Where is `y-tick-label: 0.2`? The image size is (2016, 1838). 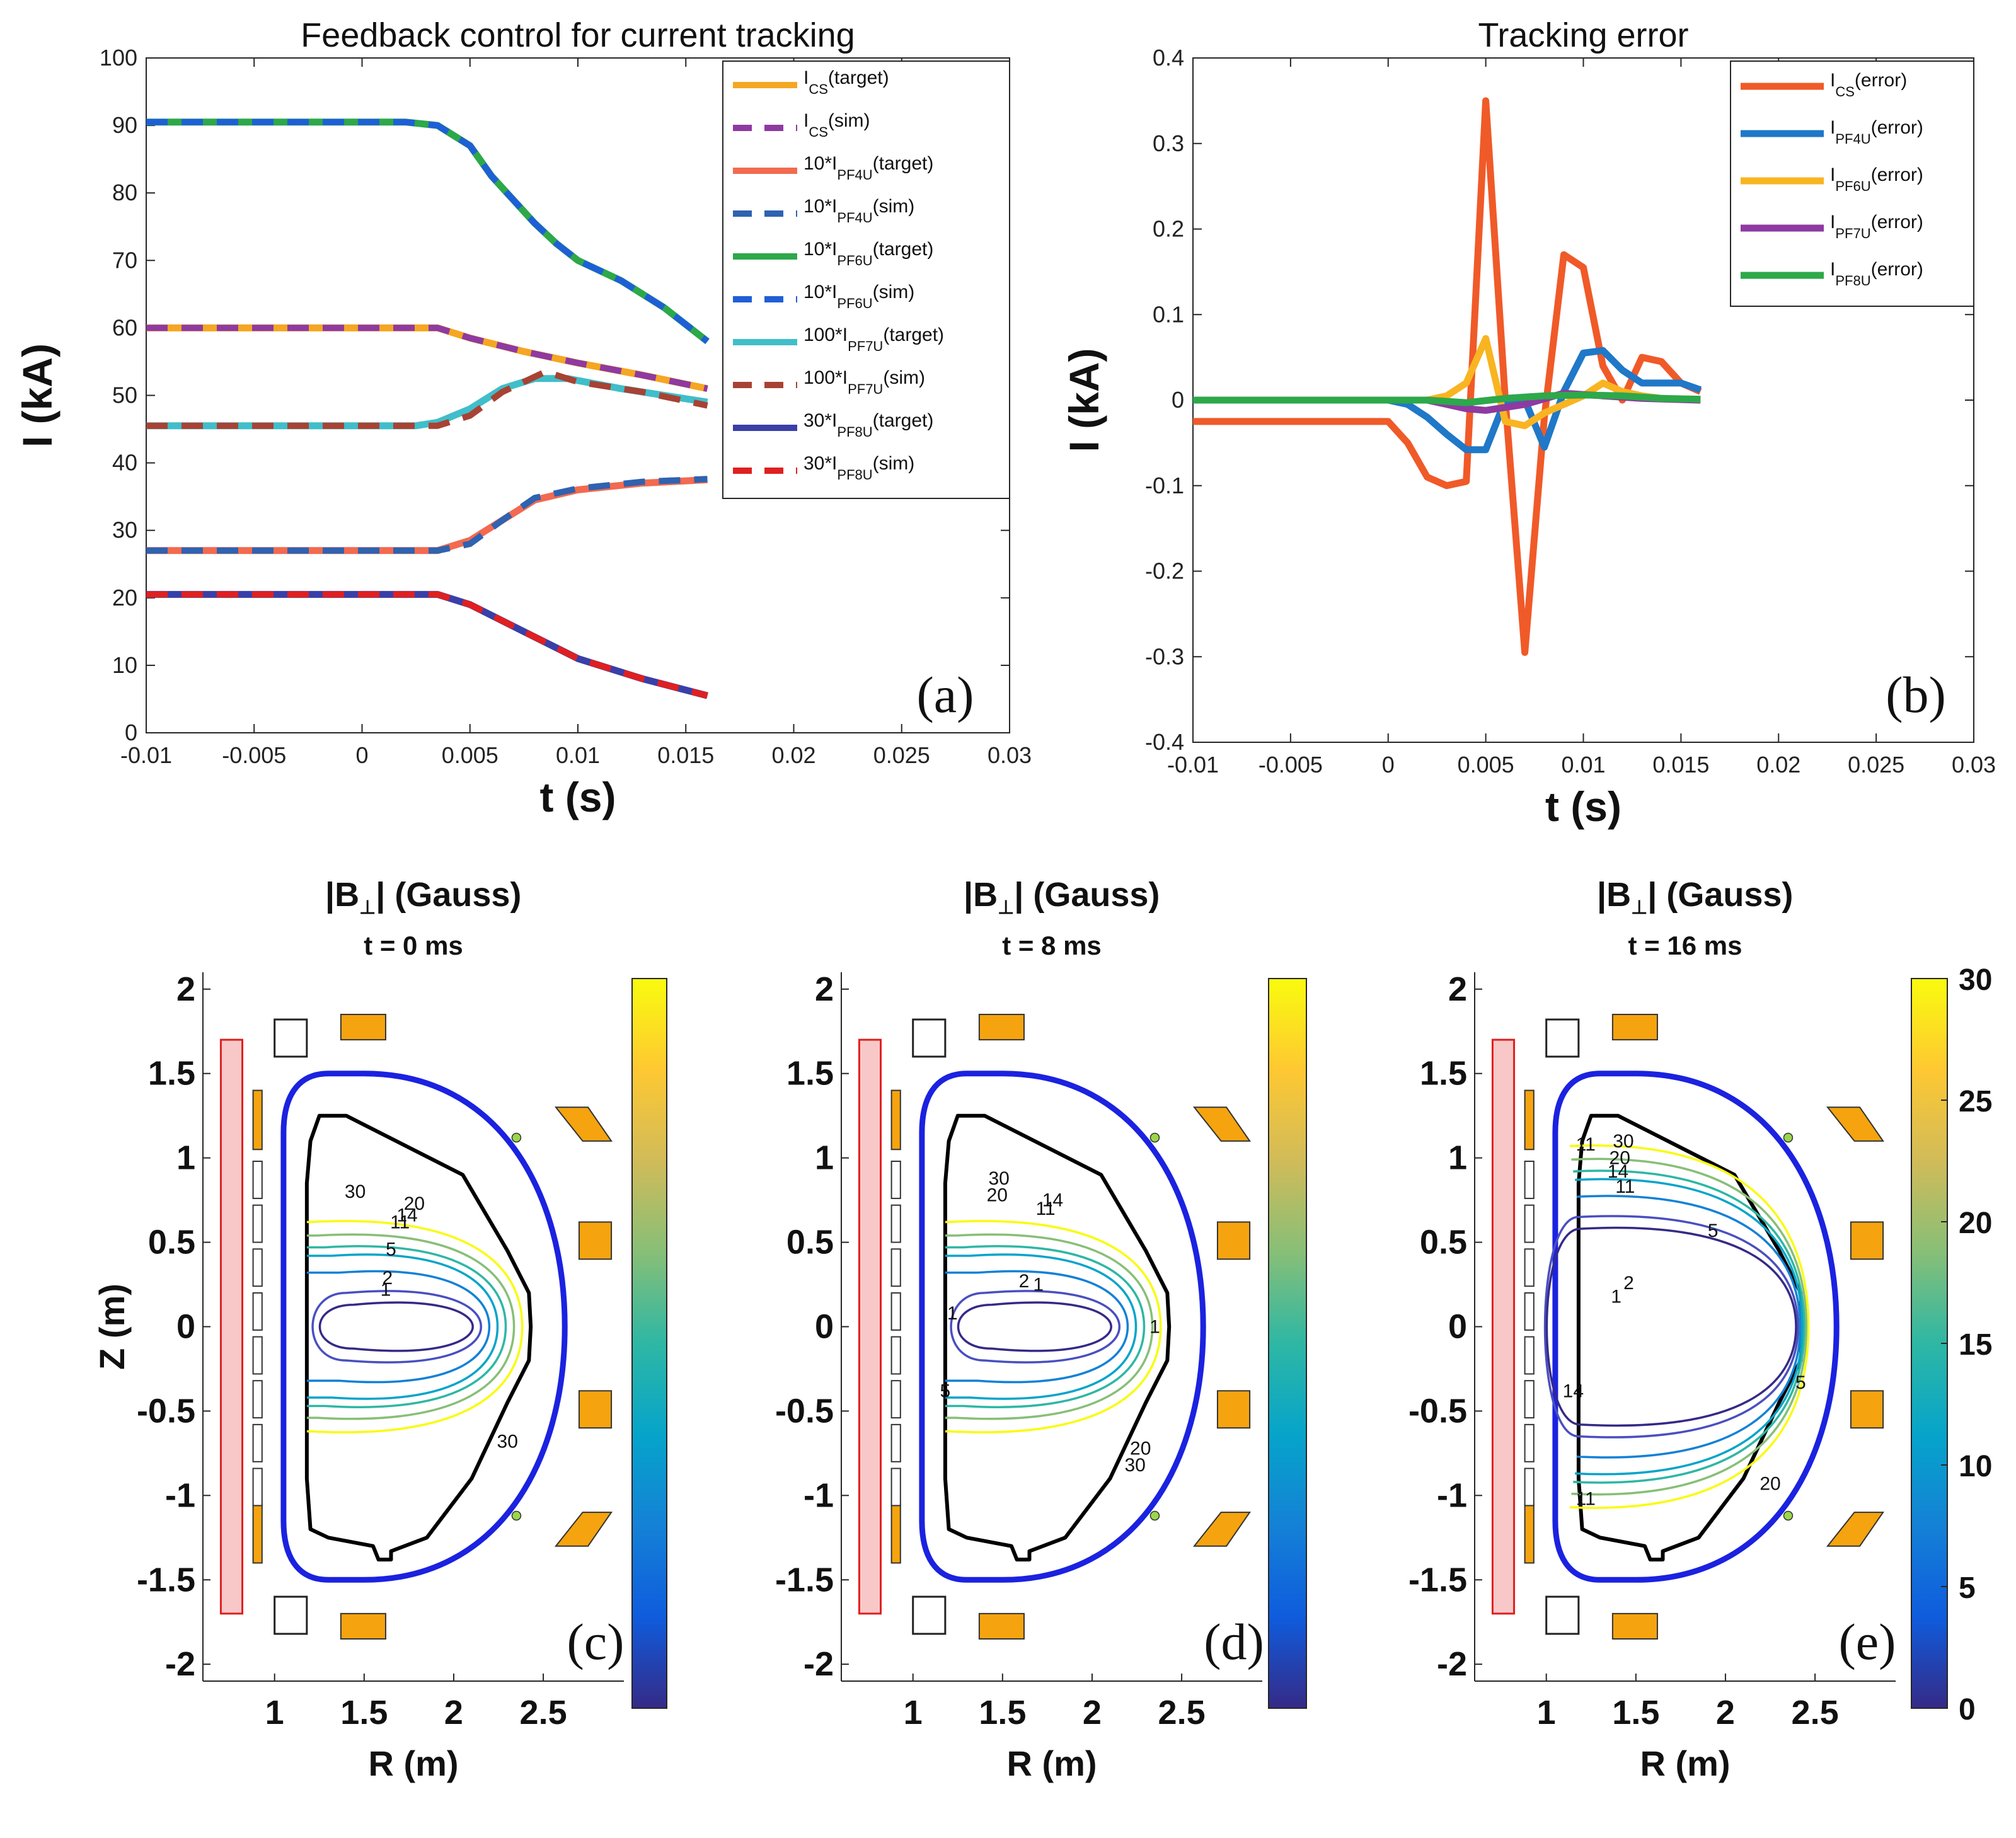 y-tick-label: 0.2 is located at coordinates (1168, 229).